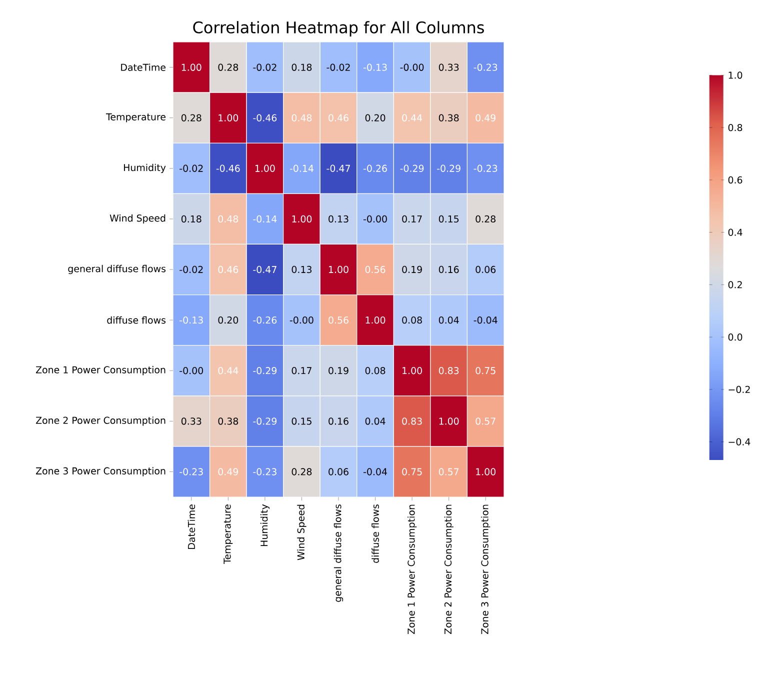 This screenshot has width=764, height=682. Describe the element at coordinates (117, 269) in the screenshot. I see `y-tick-label: general diffuse flows` at that location.